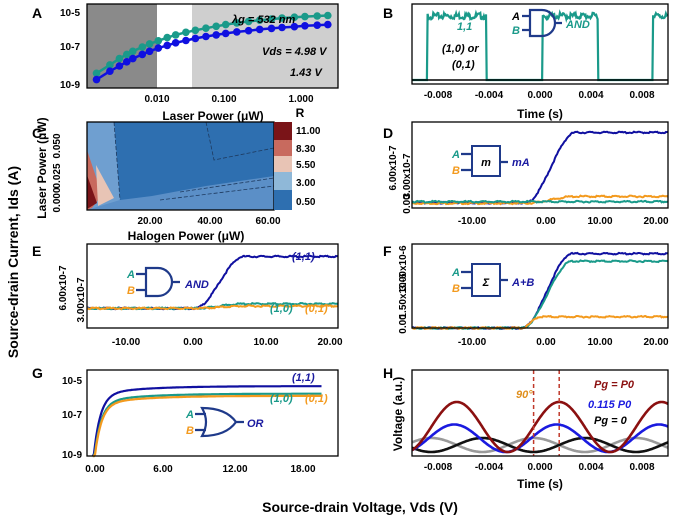  Describe the element at coordinates (70, 47) in the screenshot. I see `panel-a-ytick-2: 10-7` at that location.